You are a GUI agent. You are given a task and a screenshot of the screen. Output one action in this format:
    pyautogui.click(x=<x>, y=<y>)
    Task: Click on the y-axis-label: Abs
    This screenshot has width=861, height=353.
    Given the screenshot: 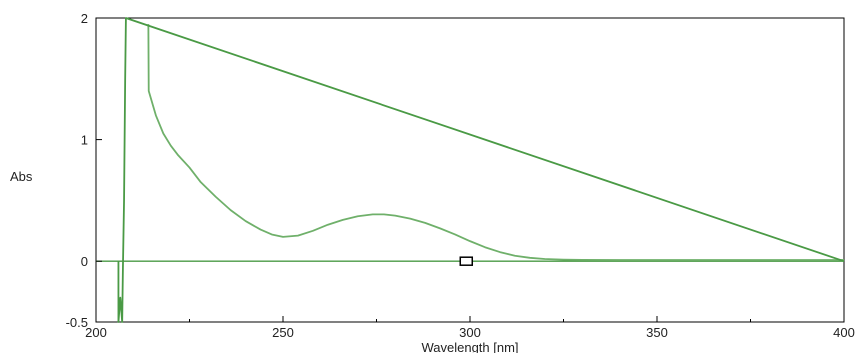 What is the action you would take?
    pyautogui.click(x=21, y=176)
    